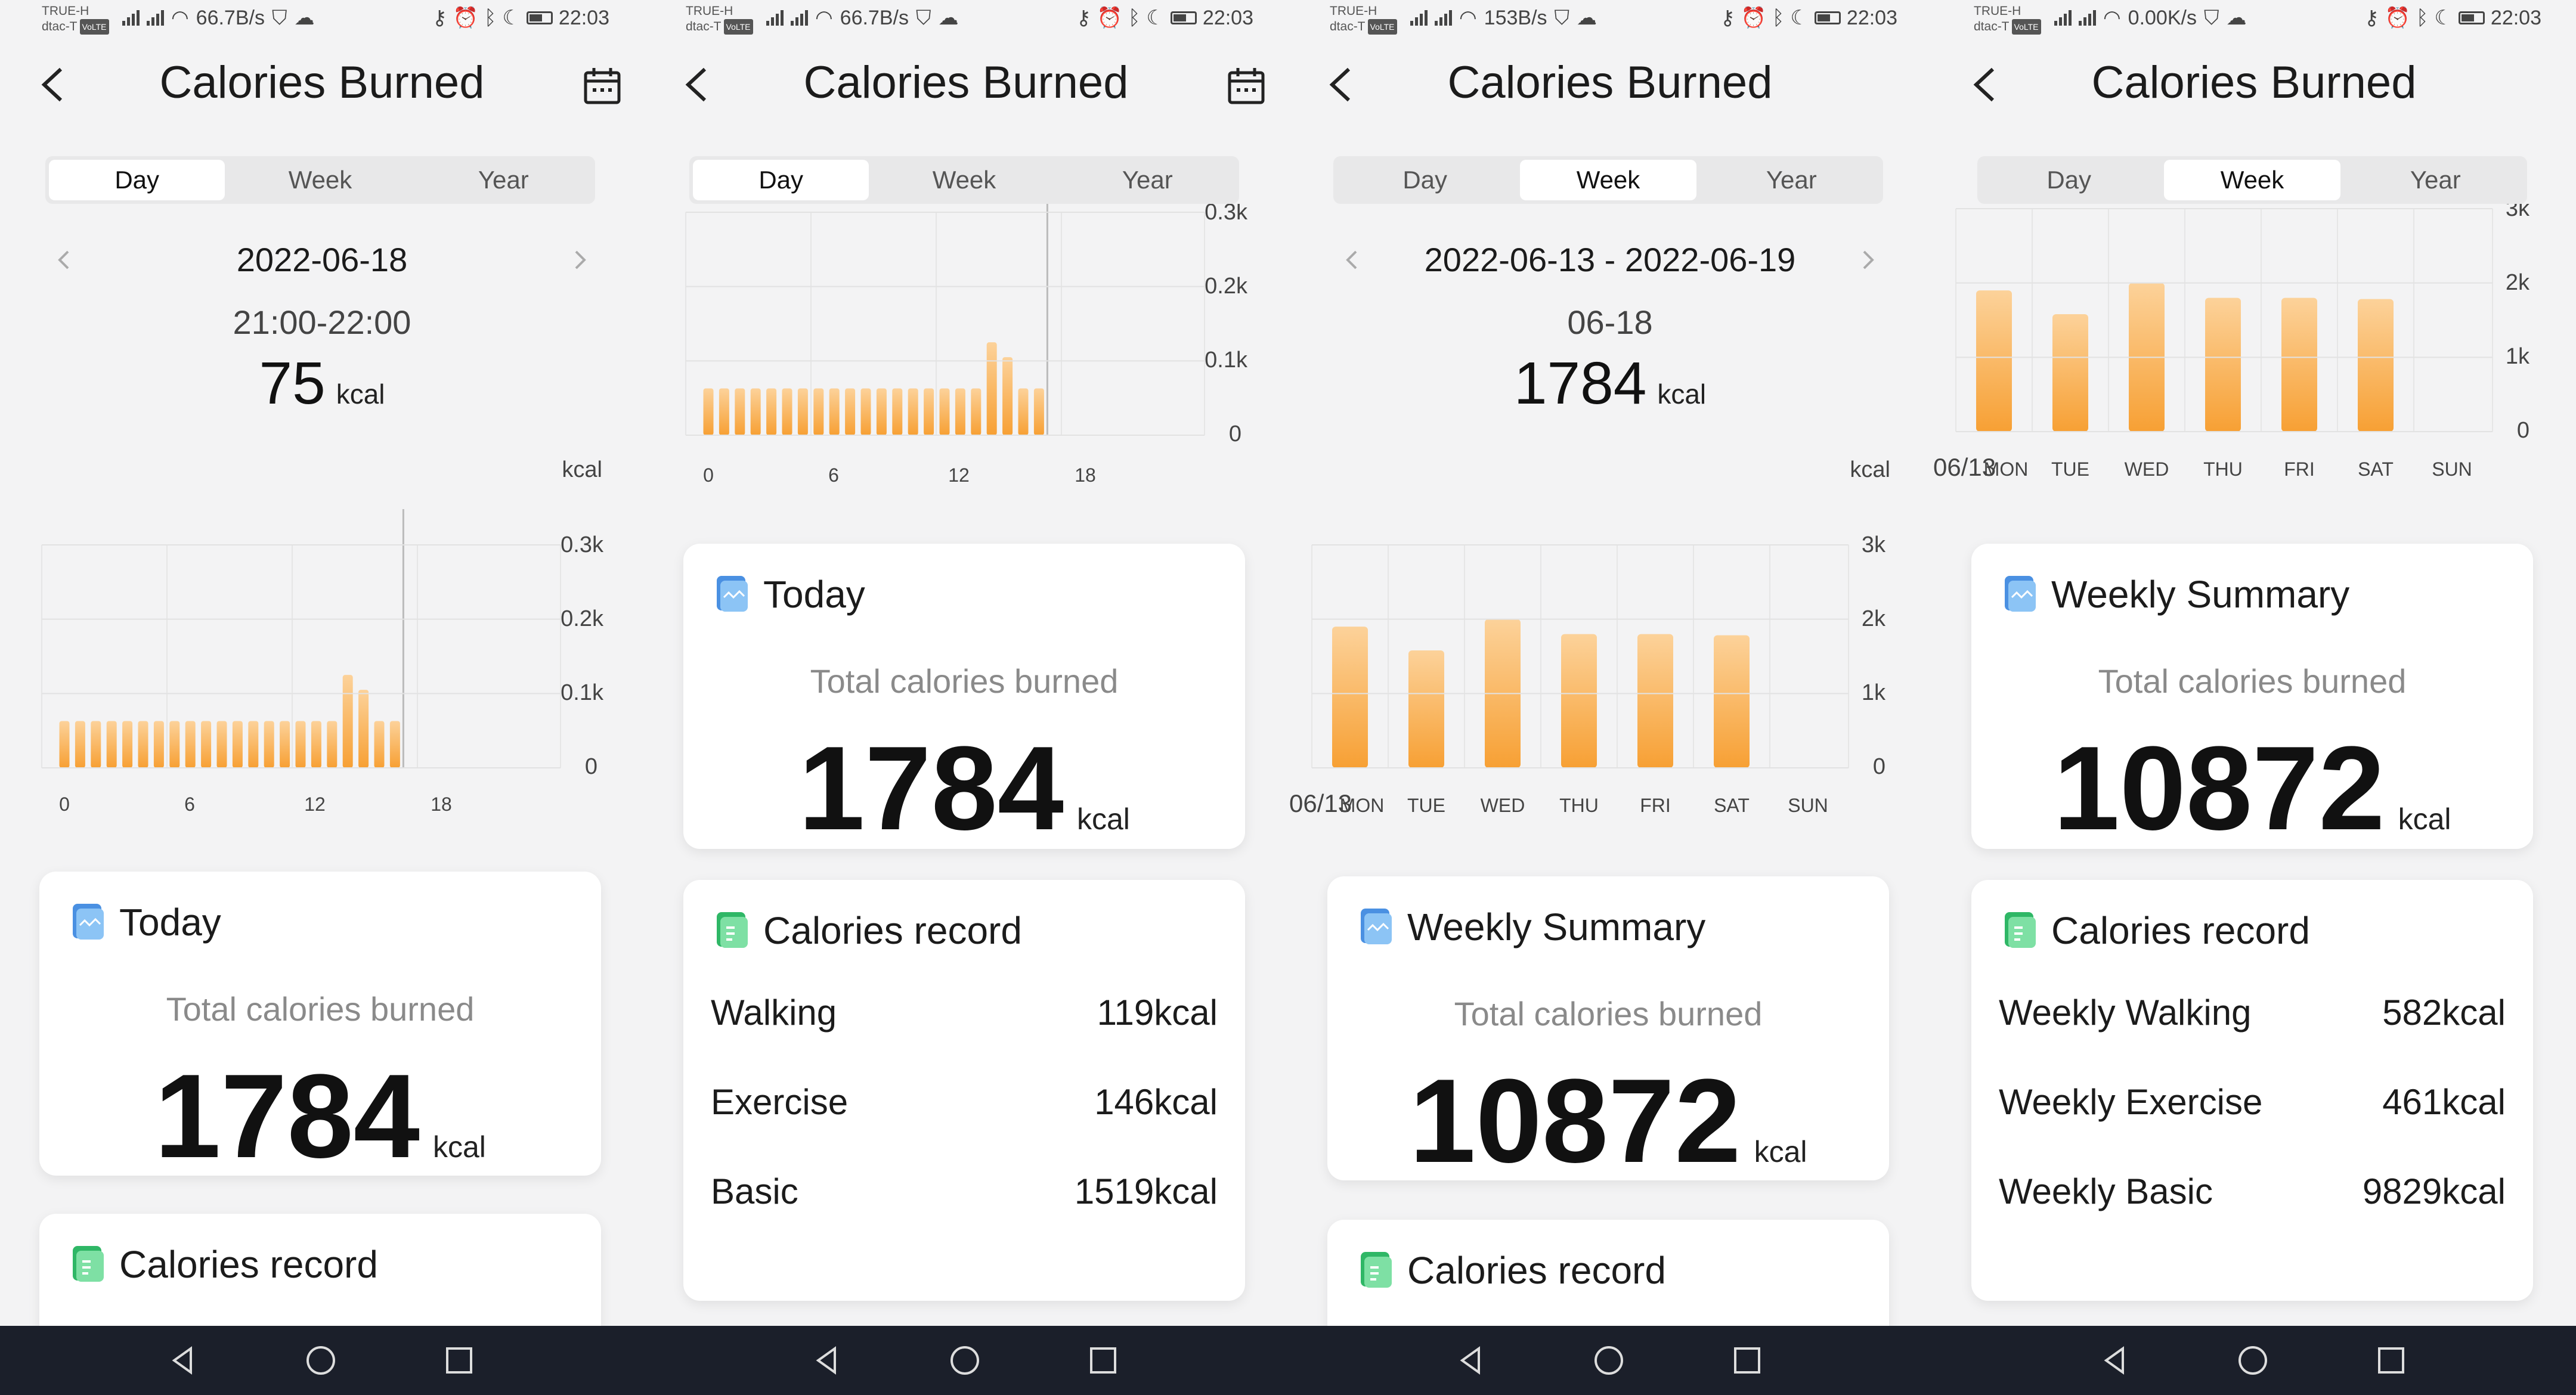 The width and height of the screenshot is (2576, 1395). What do you see at coordinates (2254, 347) in the screenshot?
I see `weekly-chart: 3k 2k 1k 0 06/13 MON TUE WED THU FRI SAT SUN` at bounding box center [2254, 347].